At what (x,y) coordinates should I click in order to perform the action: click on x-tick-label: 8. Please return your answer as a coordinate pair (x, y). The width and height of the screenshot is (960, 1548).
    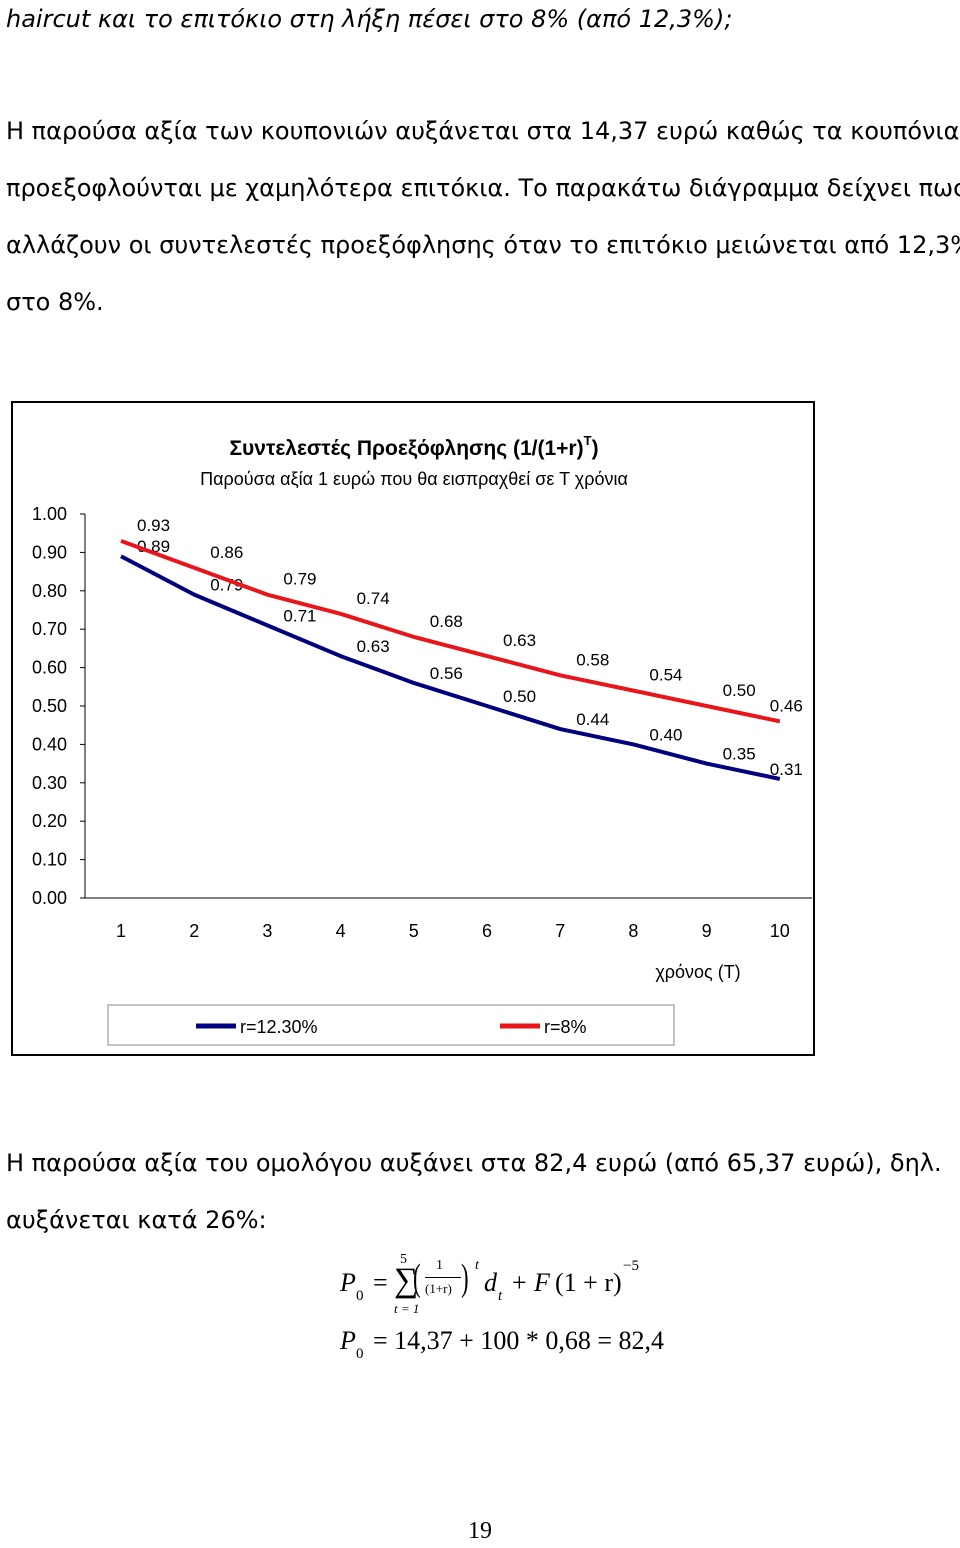
    Looking at the image, I should click on (633, 931).